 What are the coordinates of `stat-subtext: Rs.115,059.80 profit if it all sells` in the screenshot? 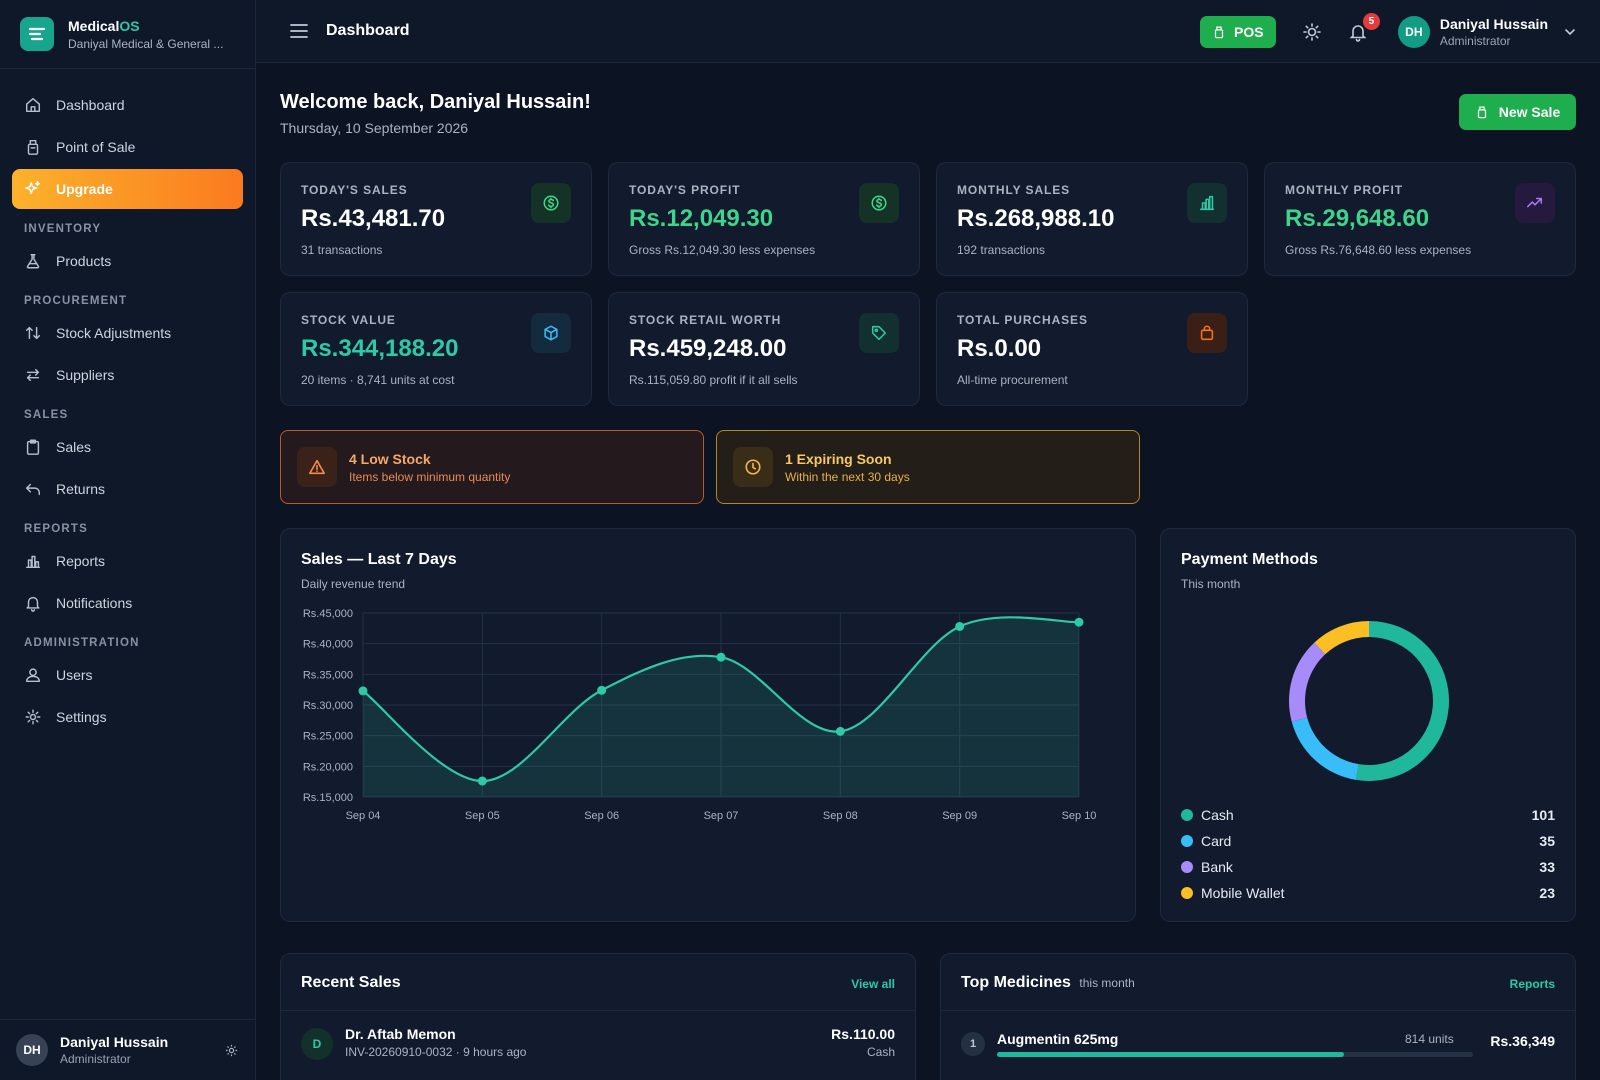 It's located at (713, 380).